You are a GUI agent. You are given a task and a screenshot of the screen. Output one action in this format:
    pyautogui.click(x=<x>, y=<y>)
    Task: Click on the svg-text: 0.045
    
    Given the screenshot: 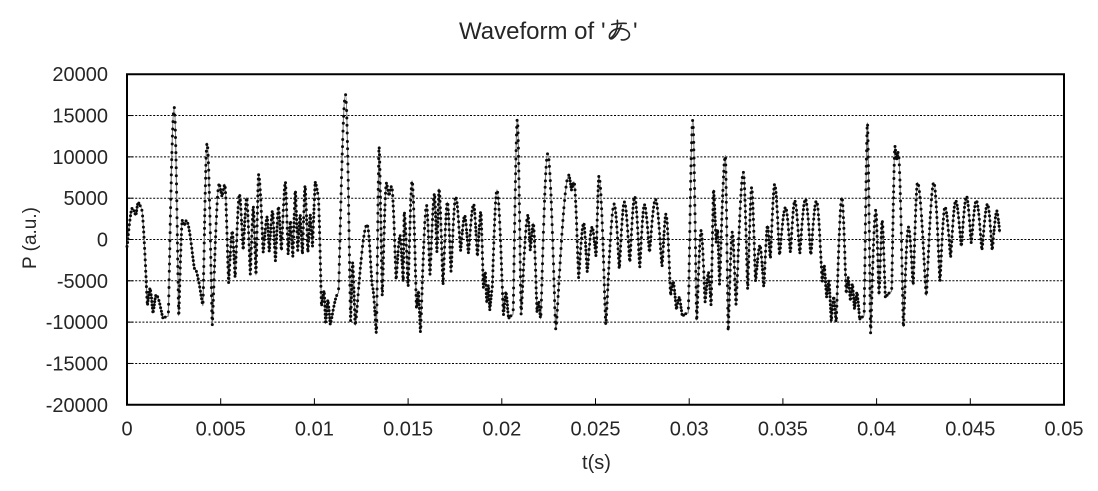 What is the action you would take?
    pyautogui.click(x=970, y=430)
    